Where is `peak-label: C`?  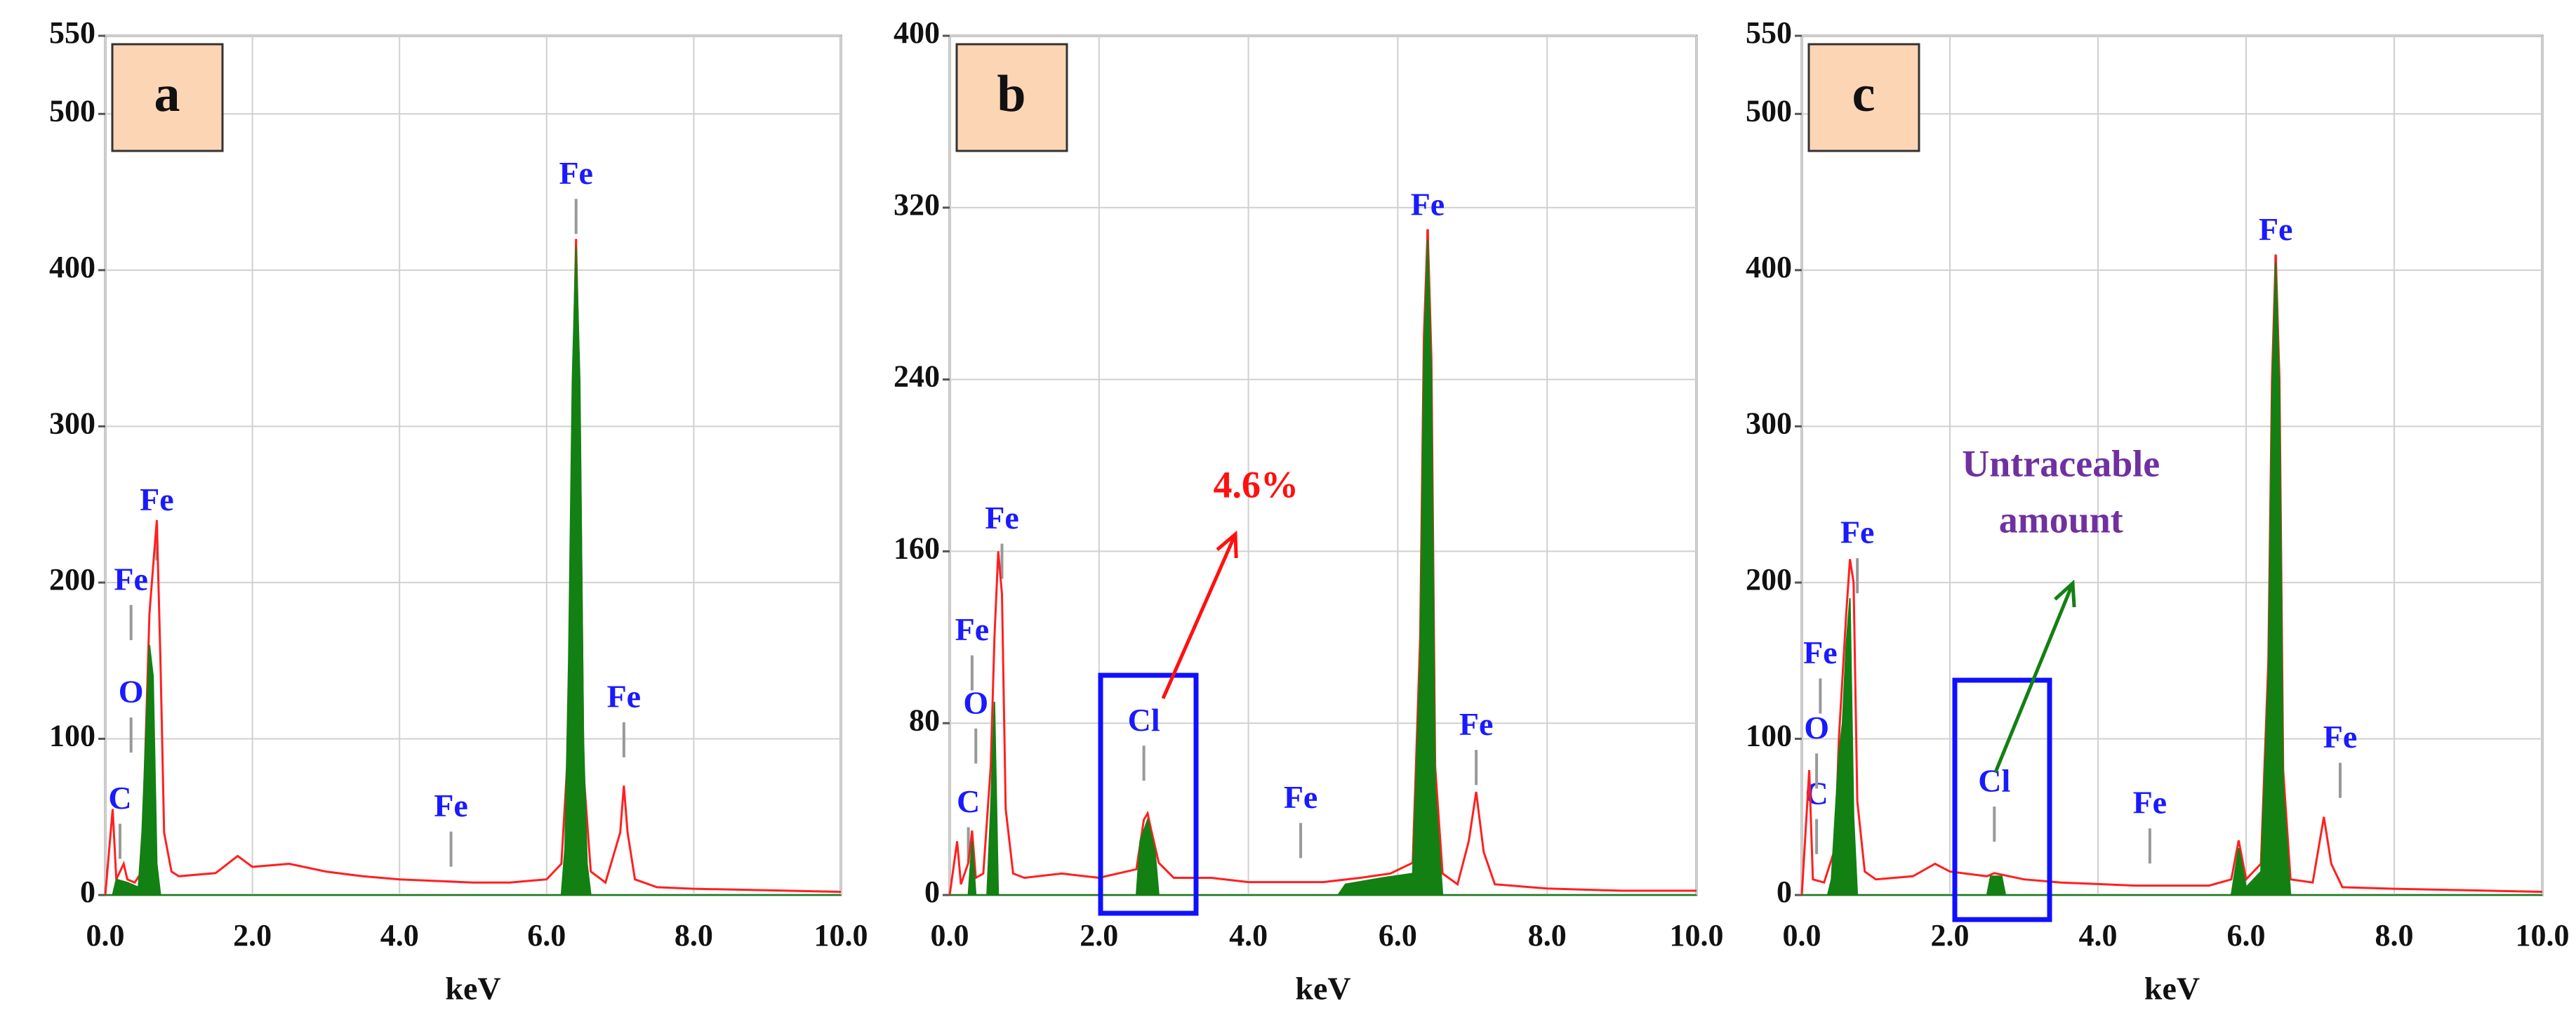 peak-label: C is located at coordinates (969, 801).